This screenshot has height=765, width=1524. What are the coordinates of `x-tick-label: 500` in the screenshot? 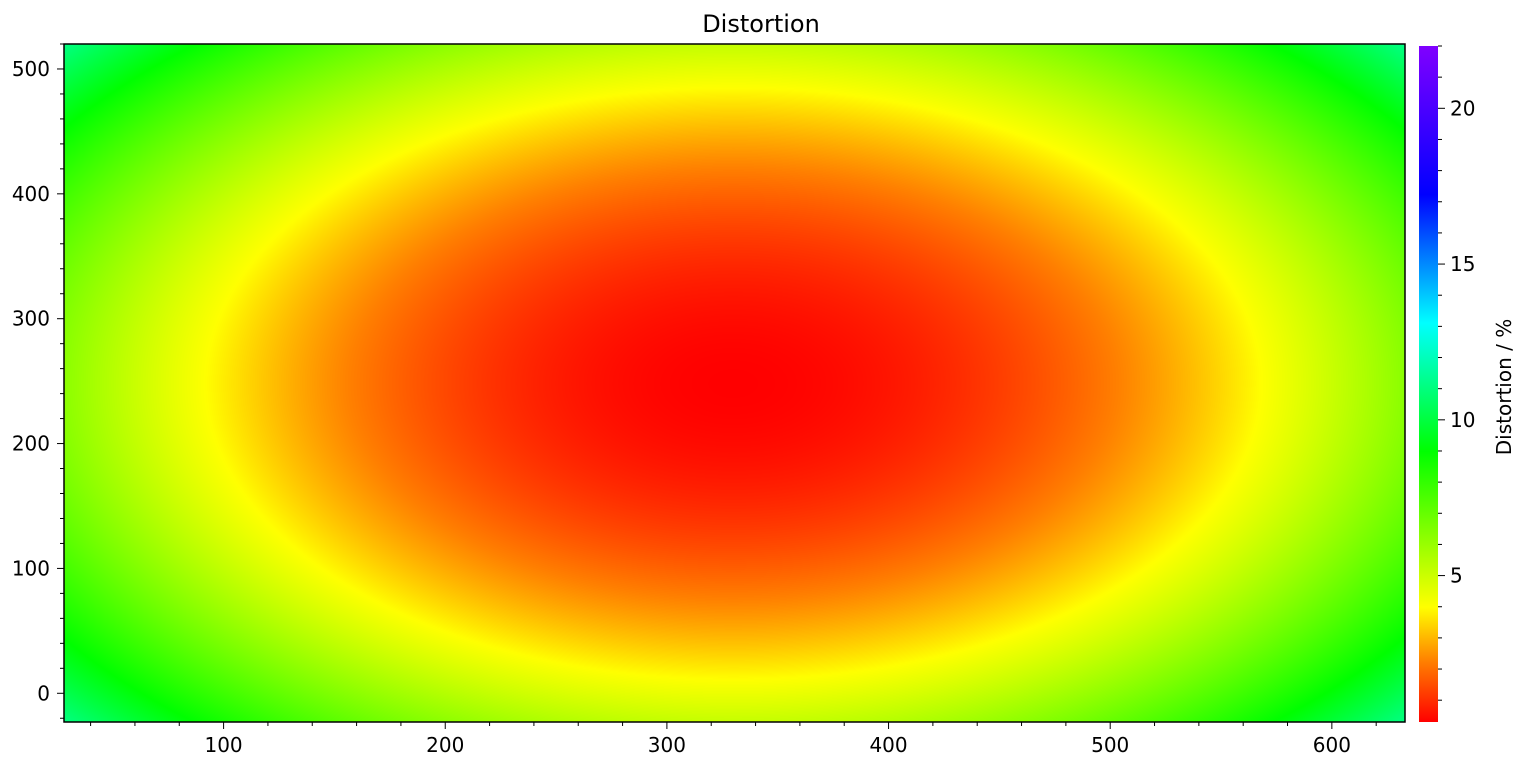 It's located at (1110, 745).